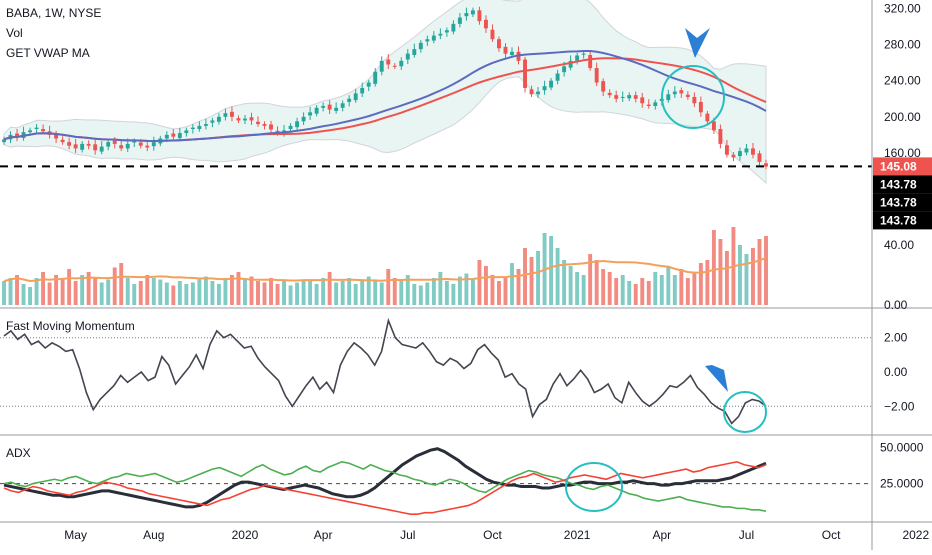 Image resolution: width=932 pixels, height=555 pixels. What do you see at coordinates (896, 338) in the screenshot?
I see `momentum-tick-label: 2.00` at bounding box center [896, 338].